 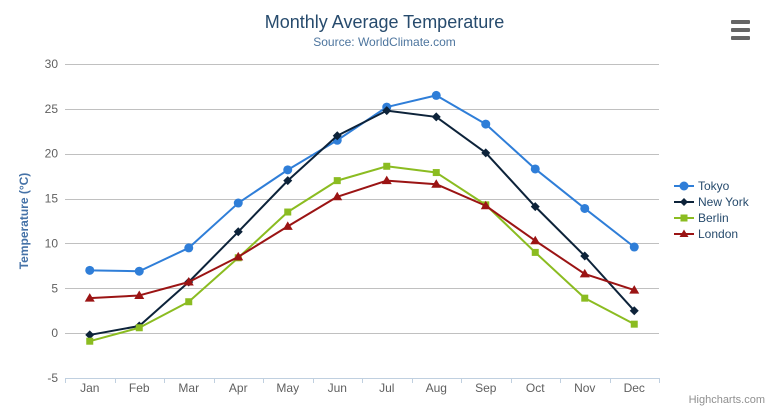 I want to click on x-axis-label-jul: Jul, so click(x=386, y=388).